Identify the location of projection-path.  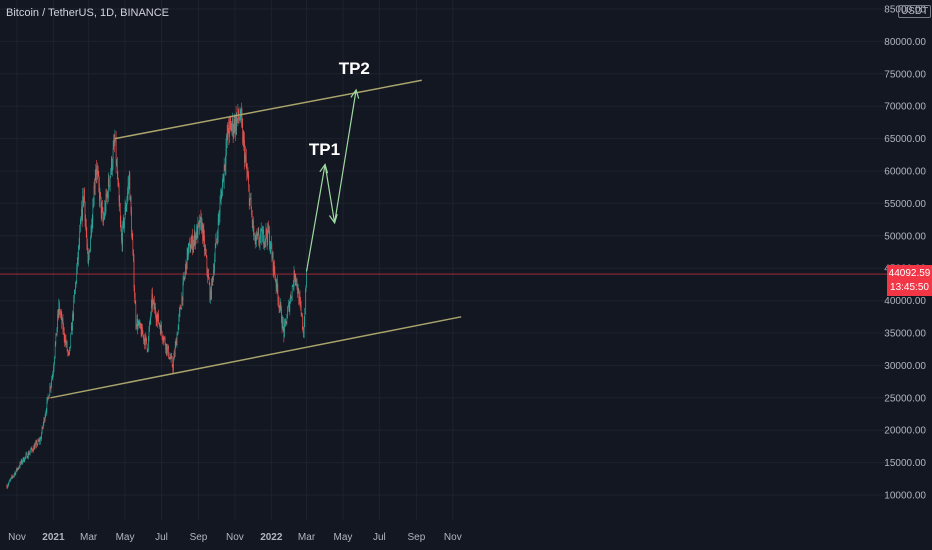
(331, 180).